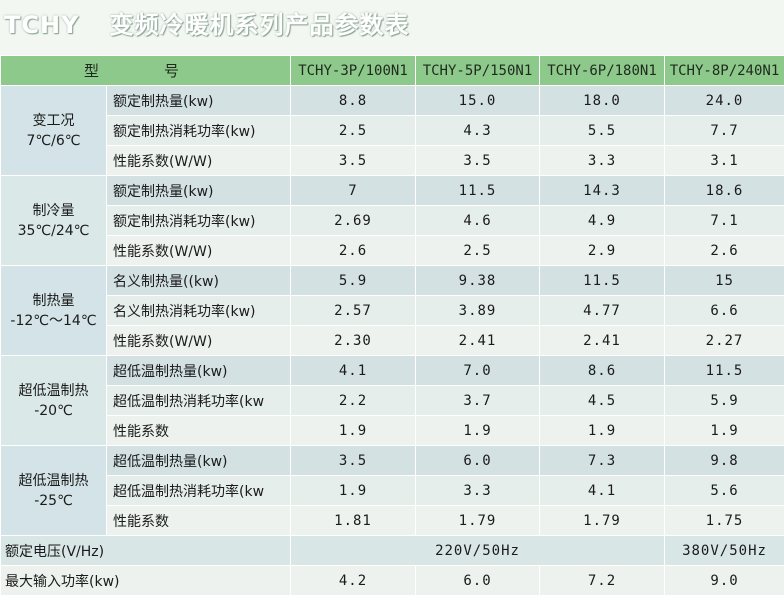 The width and height of the screenshot is (784, 596). What do you see at coordinates (724, 161) in the screenshot?
I see `value-cell: 3.1` at bounding box center [724, 161].